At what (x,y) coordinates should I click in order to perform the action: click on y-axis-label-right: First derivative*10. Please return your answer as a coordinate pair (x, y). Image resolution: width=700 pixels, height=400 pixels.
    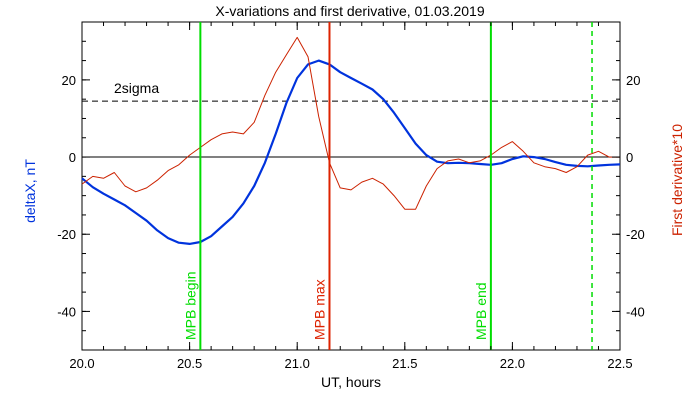
    Looking at the image, I should click on (677, 180).